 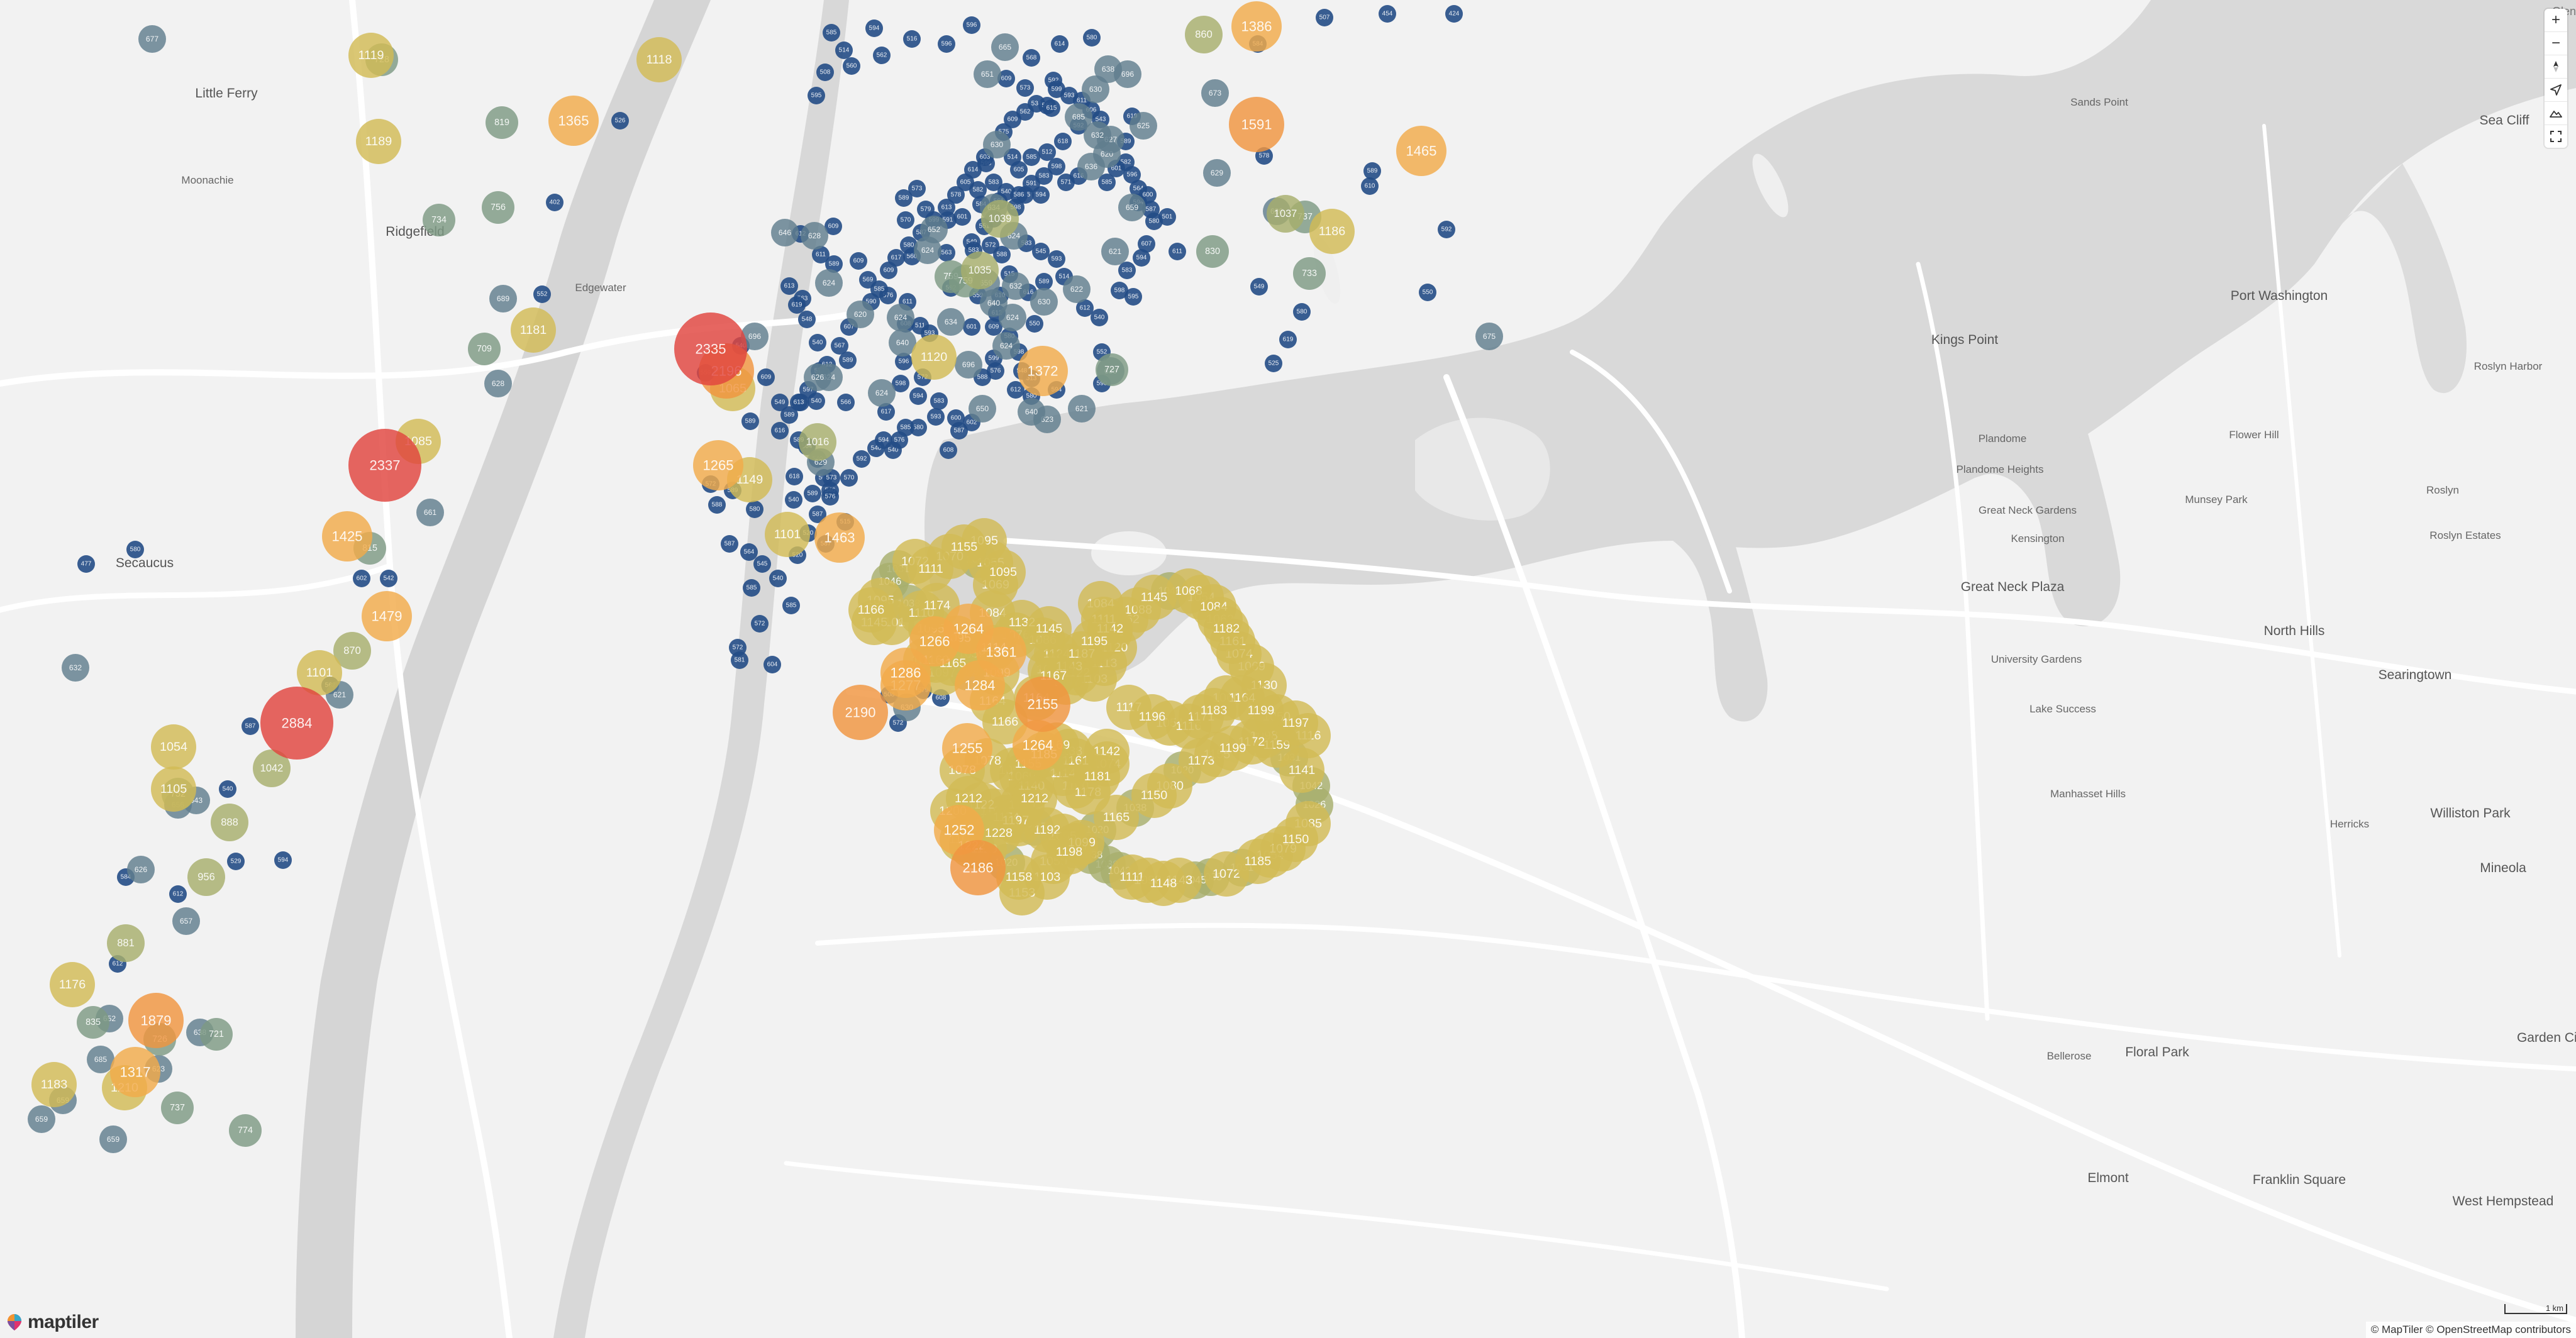 I want to click on cluster-marker: 622, so click(x=1077, y=289).